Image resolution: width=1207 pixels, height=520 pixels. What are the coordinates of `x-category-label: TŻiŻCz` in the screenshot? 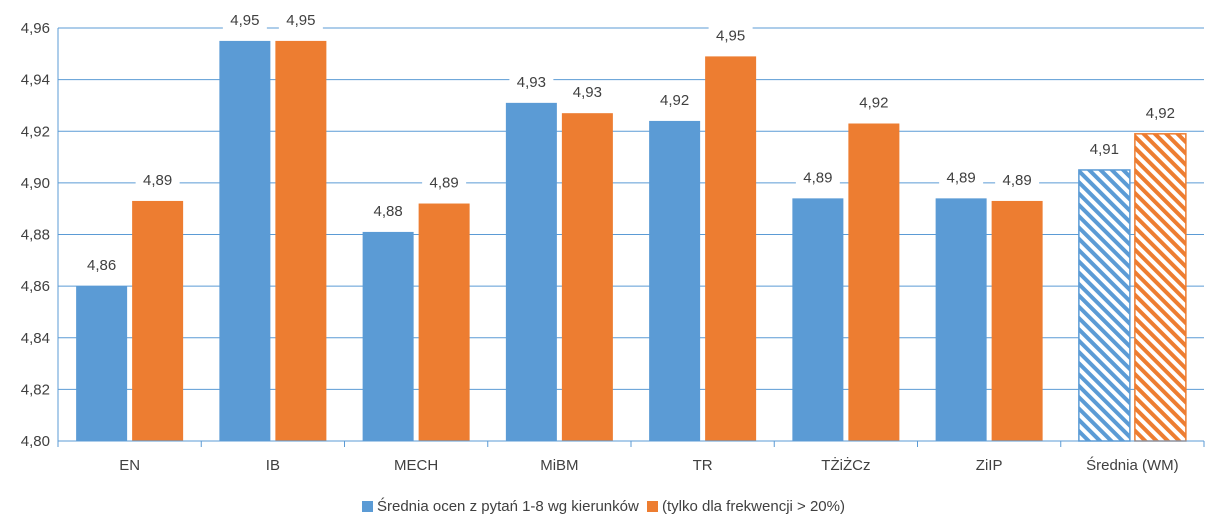 It's located at (845, 465).